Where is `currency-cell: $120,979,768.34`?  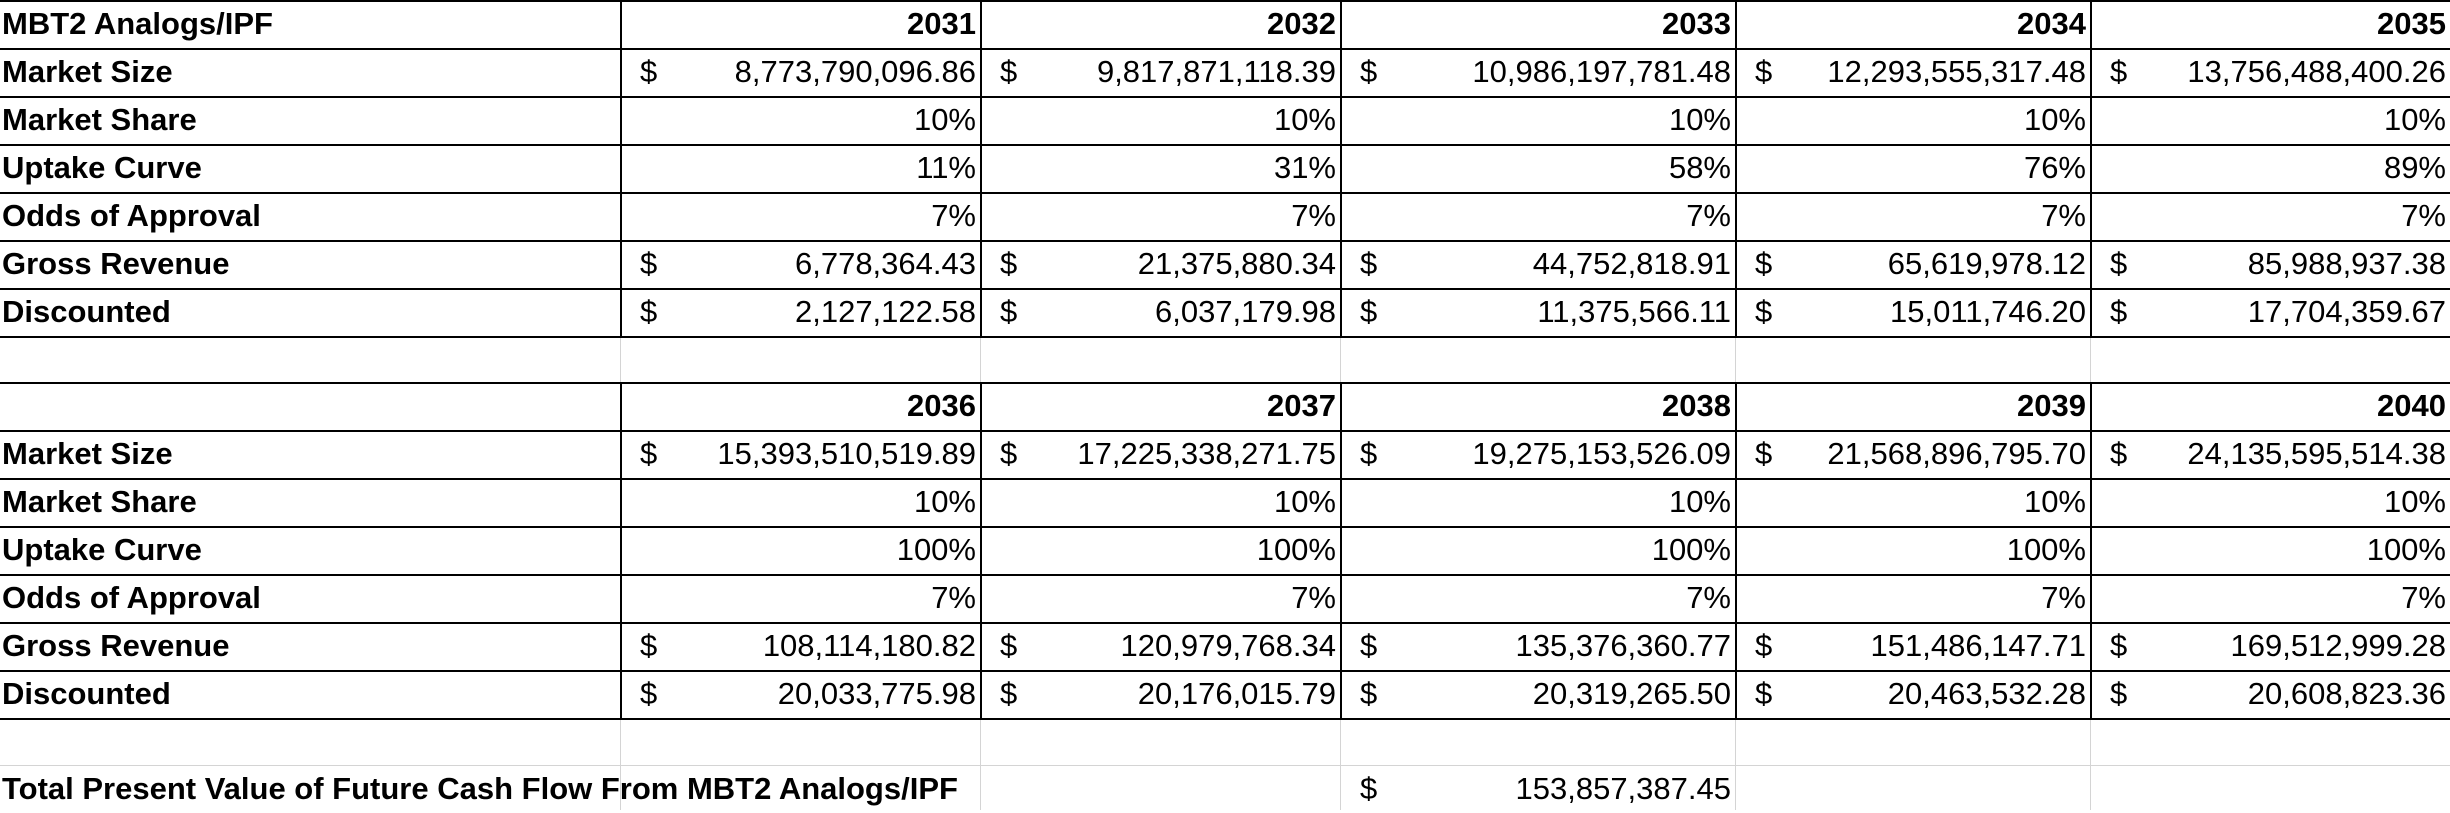
currency-cell: $120,979,768.34 is located at coordinates (1160, 646).